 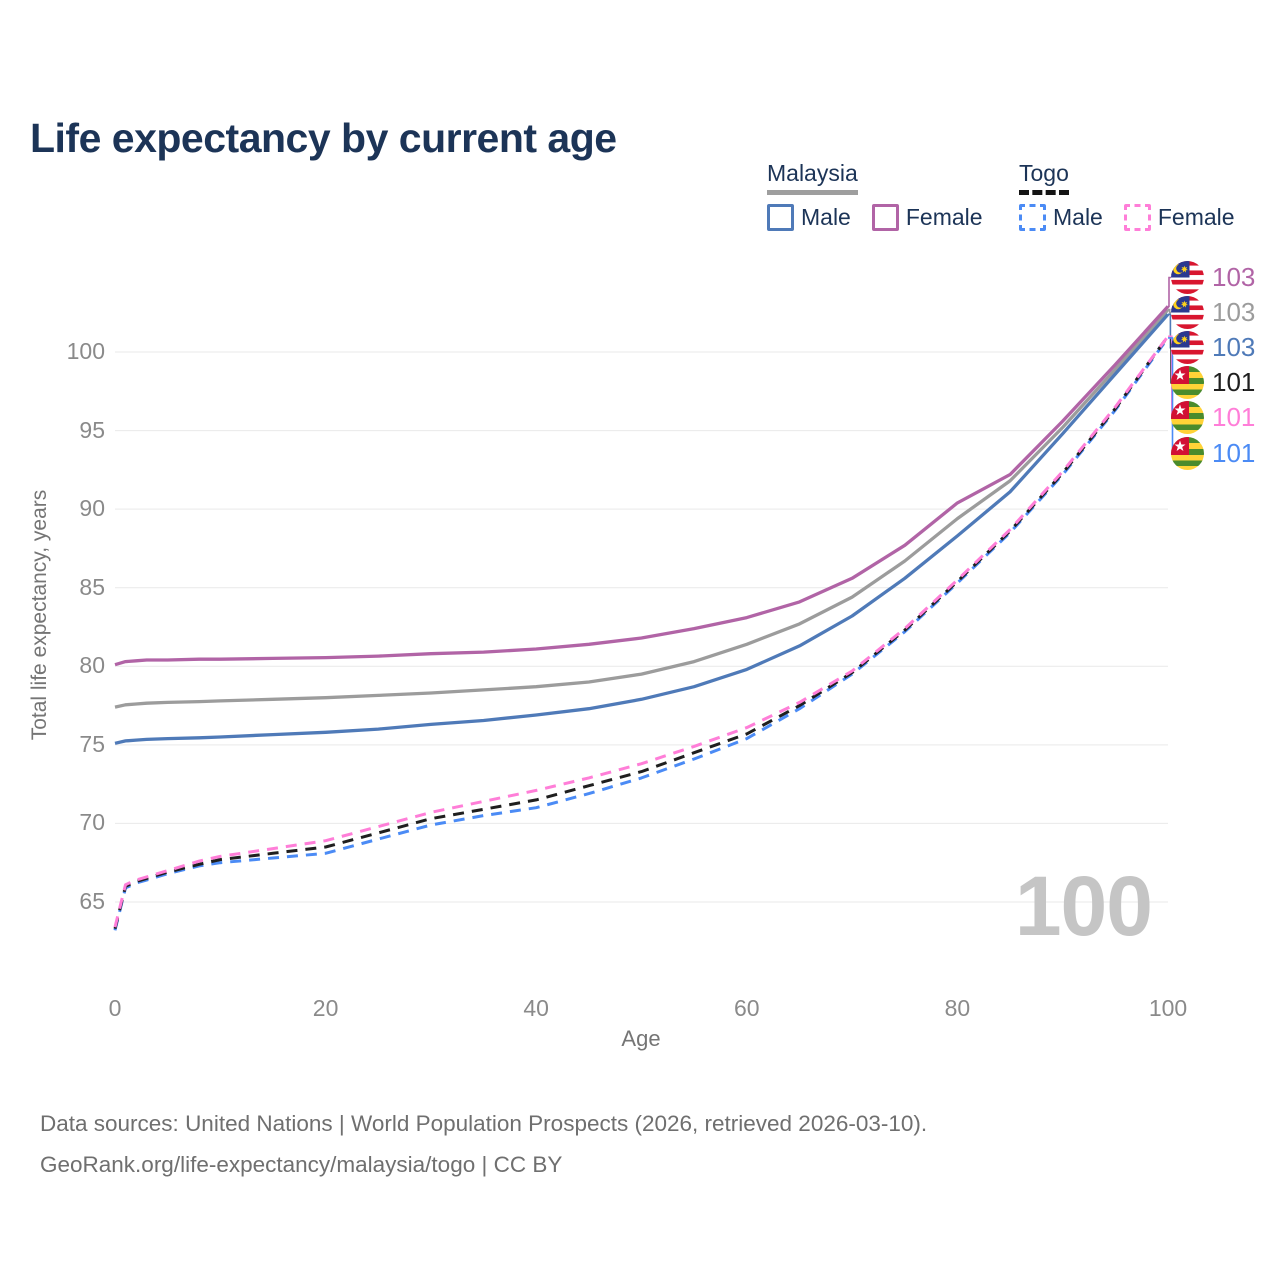 What do you see at coordinates (641, 1038) in the screenshot?
I see `x-axis-title: Age` at bounding box center [641, 1038].